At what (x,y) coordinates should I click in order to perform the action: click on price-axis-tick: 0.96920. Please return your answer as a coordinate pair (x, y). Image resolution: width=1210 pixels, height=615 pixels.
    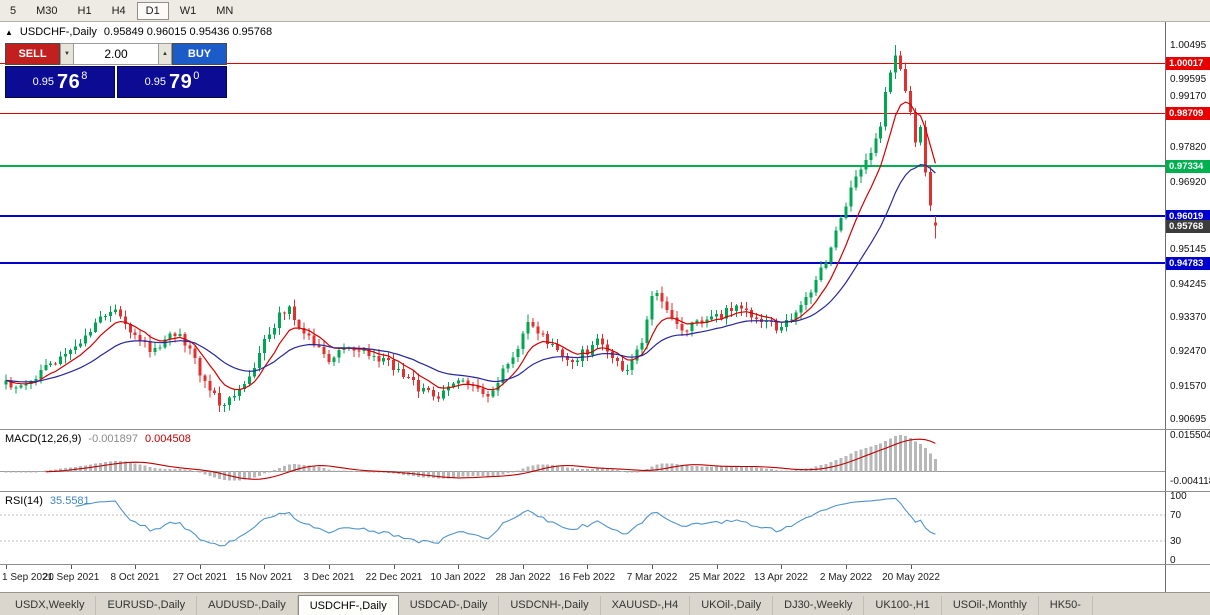
    Looking at the image, I should click on (1188, 182).